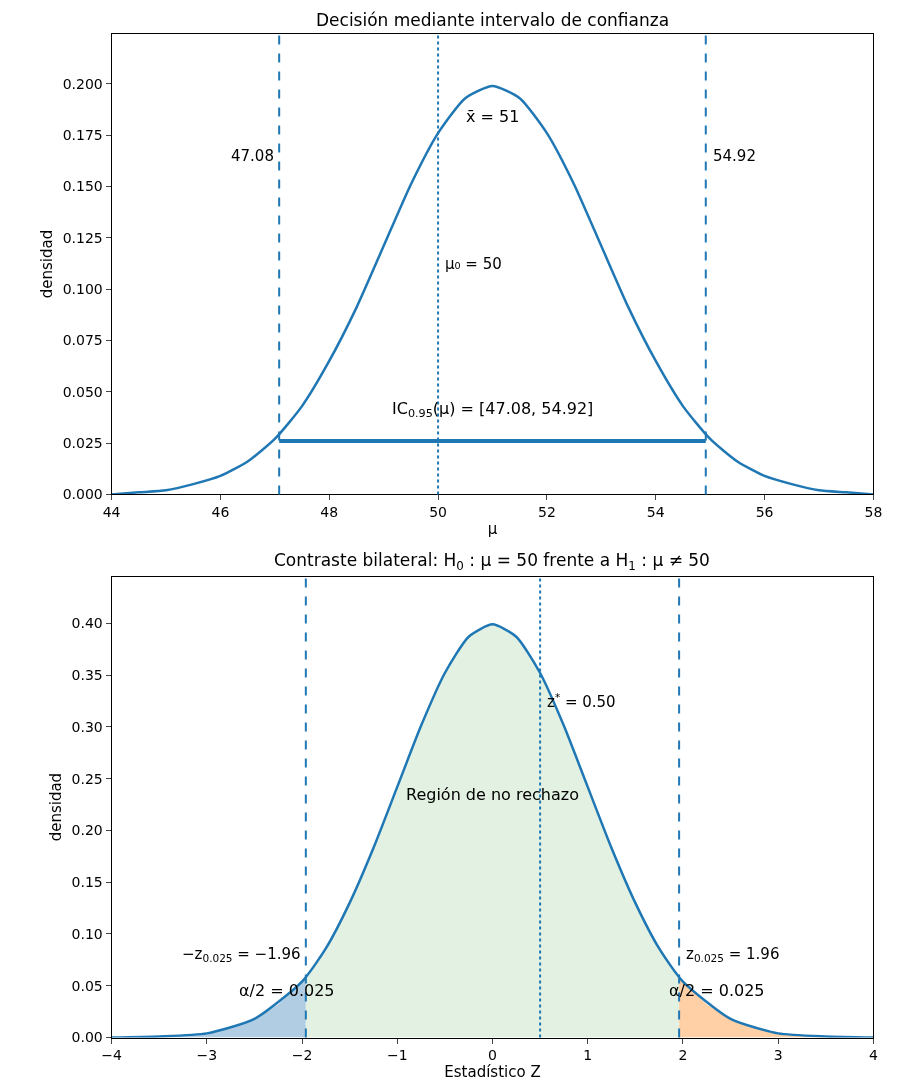  What do you see at coordinates (683, 1055) in the screenshot?
I see `x-tick-label: 2` at bounding box center [683, 1055].